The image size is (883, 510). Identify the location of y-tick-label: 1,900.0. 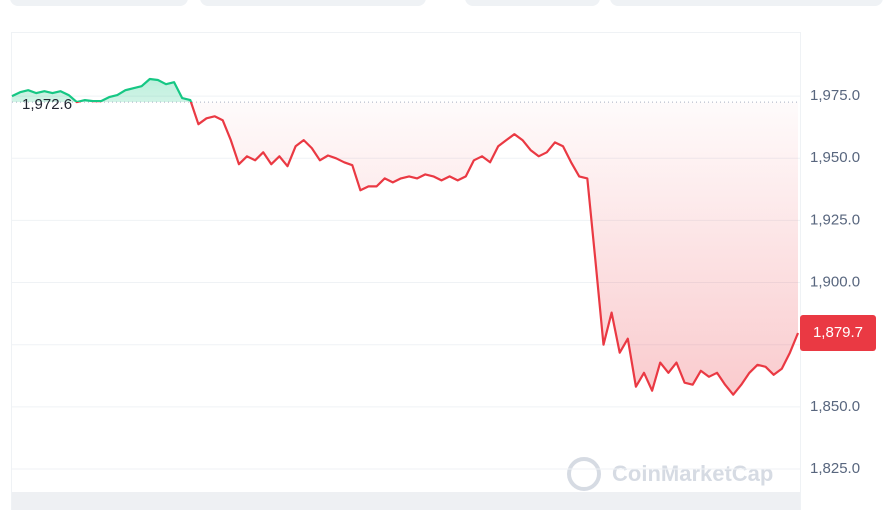
(835, 282).